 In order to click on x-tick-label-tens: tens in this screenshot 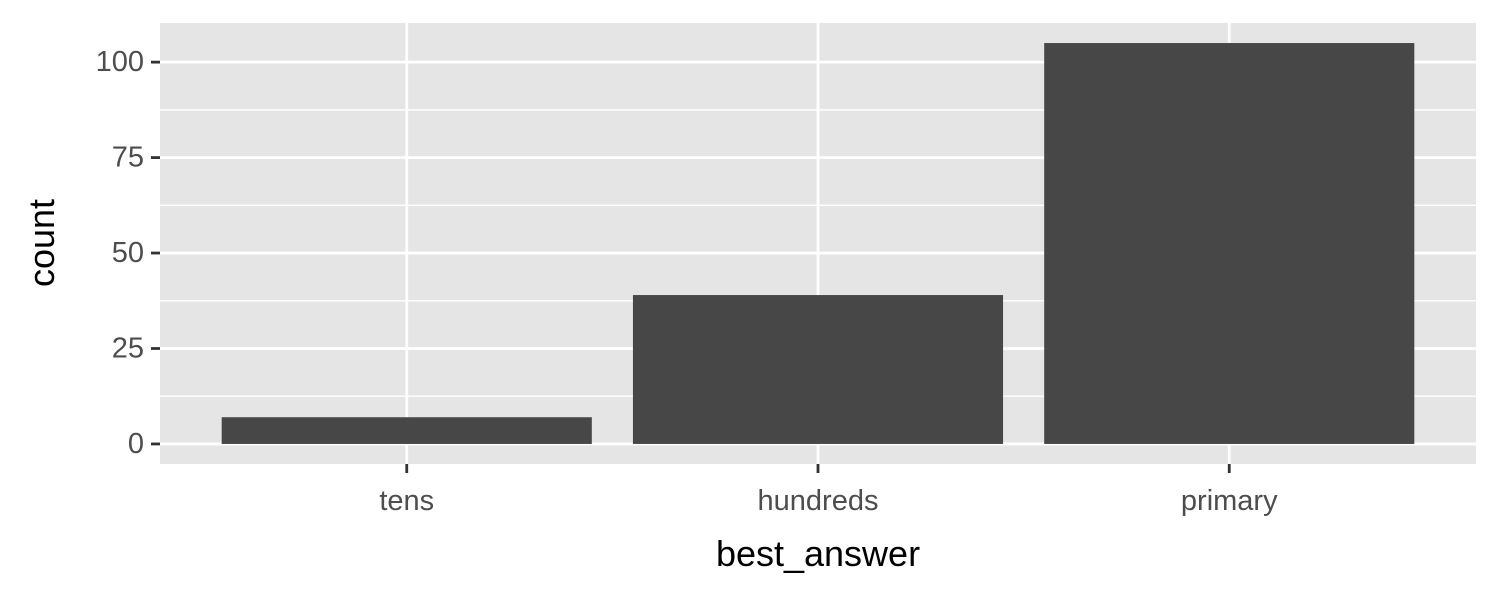, I will do `click(406, 501)`.